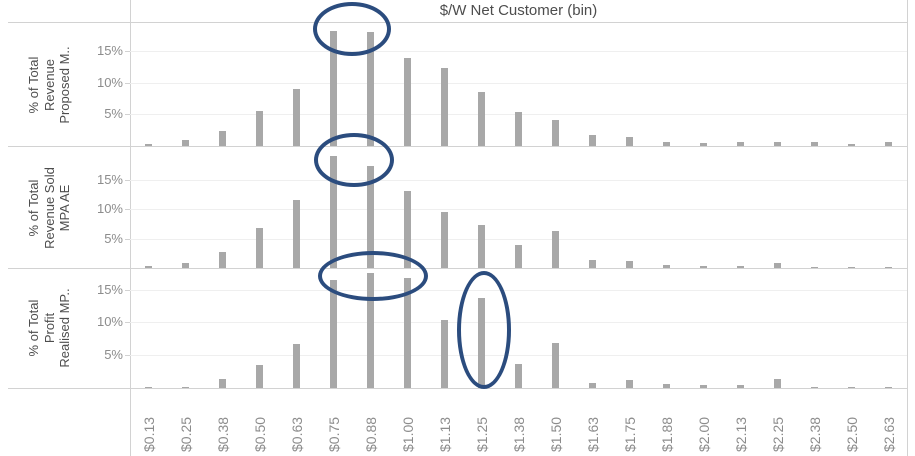 This screenshot has width=915, height=456. Describe the element at coordinates (407, 229) in the screenshot. I see `bar-mpaae-1.00` at that location.